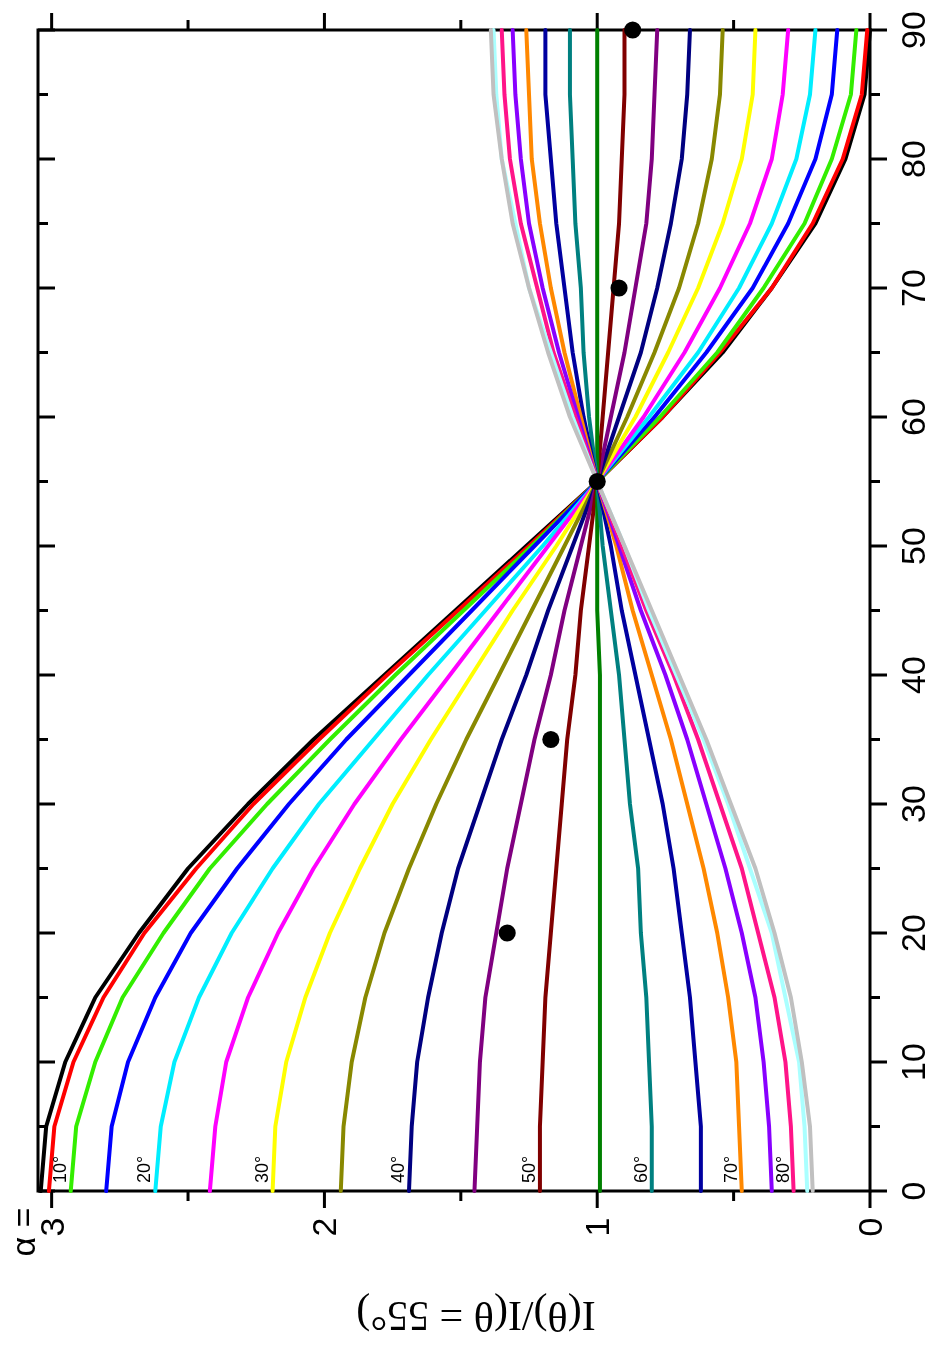 This screenshot has width=929, height=1346. What do you see at coordinates (911, 1191) in the screenshot?
I see `y-tick-label: 0` at bounding box center [911, 1191].